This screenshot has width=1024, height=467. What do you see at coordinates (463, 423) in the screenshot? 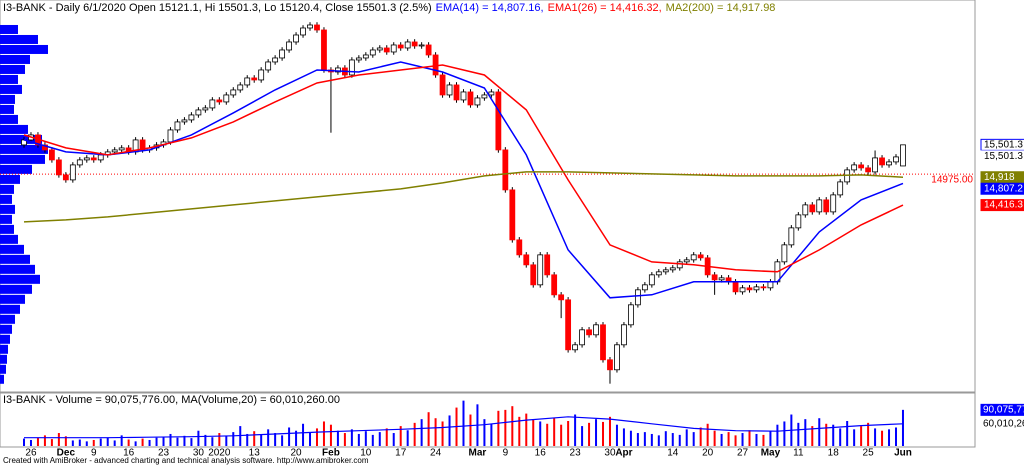
I see `volume-layer` at bounding box center [463, 423].